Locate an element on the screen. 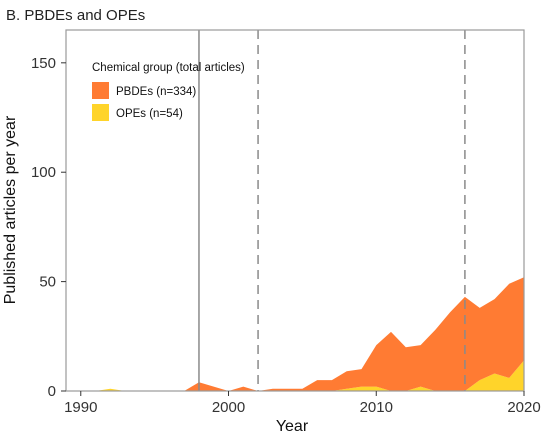 This screenshot has height=434, width=548. y-tick-label: 0 is located at coordinates (52, 391).